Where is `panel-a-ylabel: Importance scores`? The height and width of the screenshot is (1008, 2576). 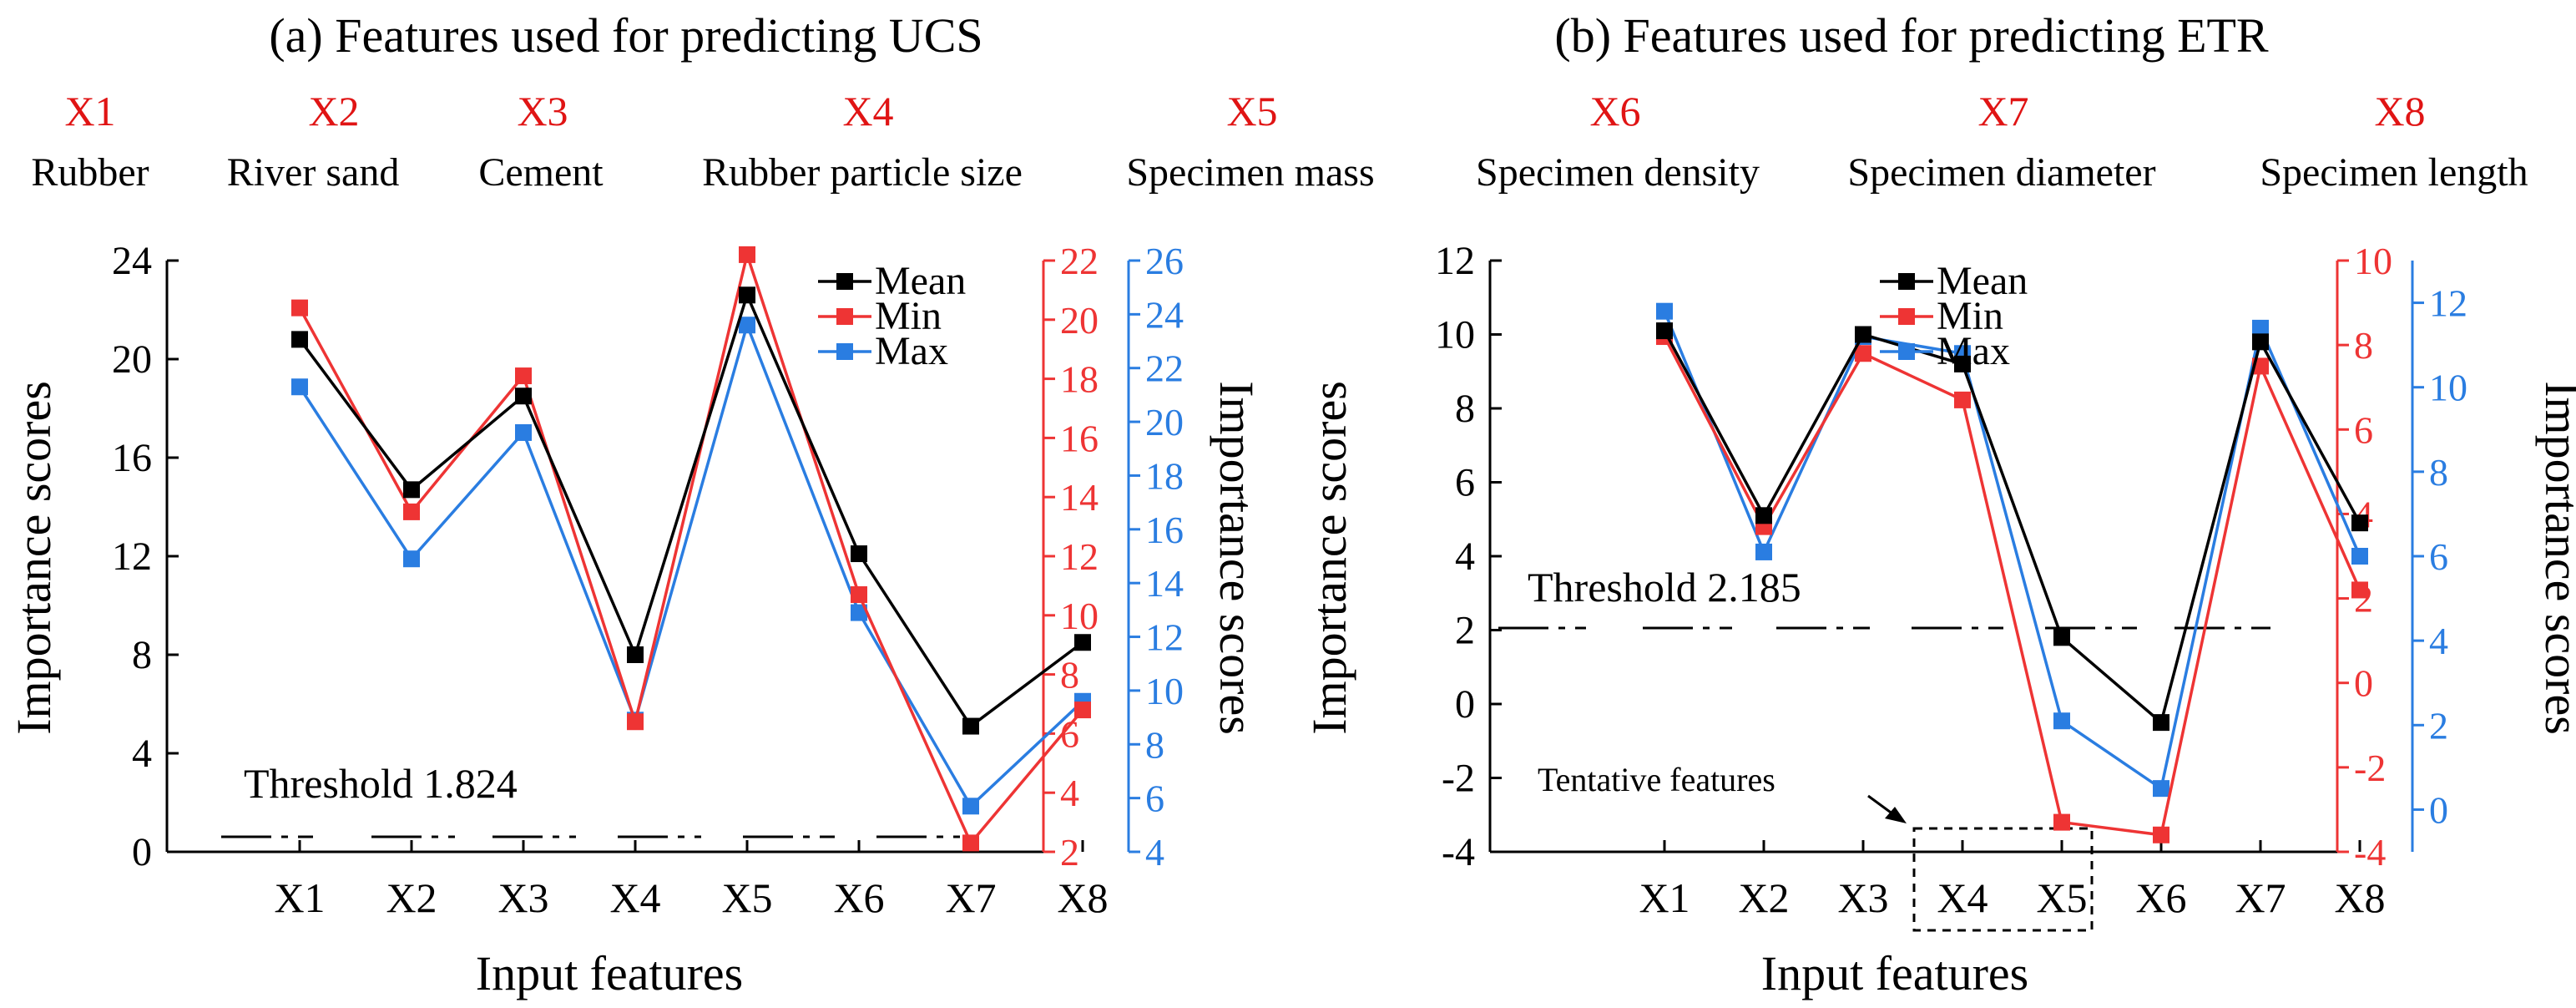 panel-a-ylabel: Importance scores is located at coordinates (34, 558).